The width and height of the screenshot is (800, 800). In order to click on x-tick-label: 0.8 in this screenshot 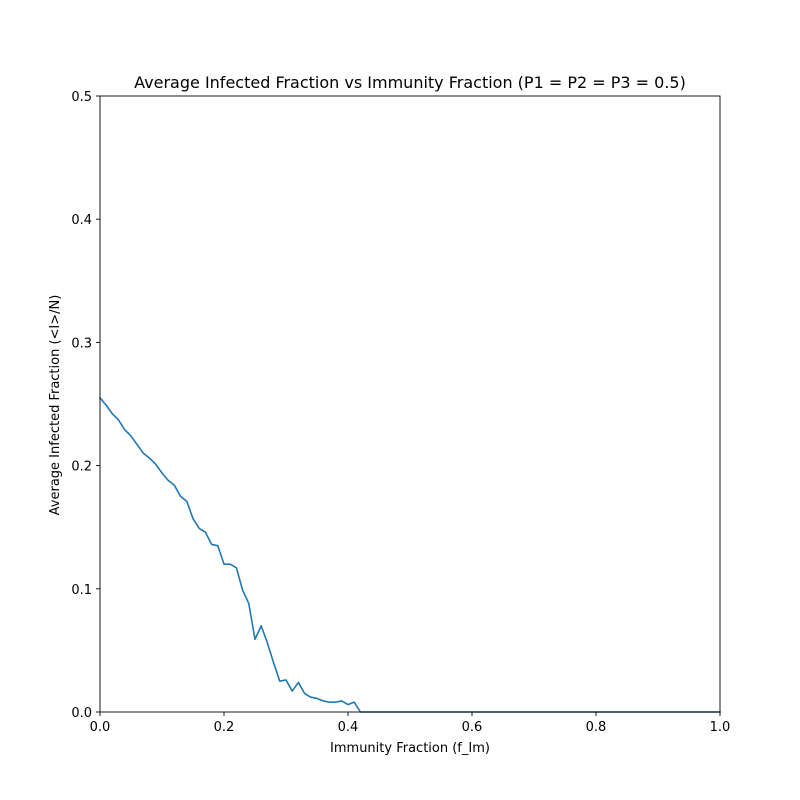, I will do `click(596, 727)`.